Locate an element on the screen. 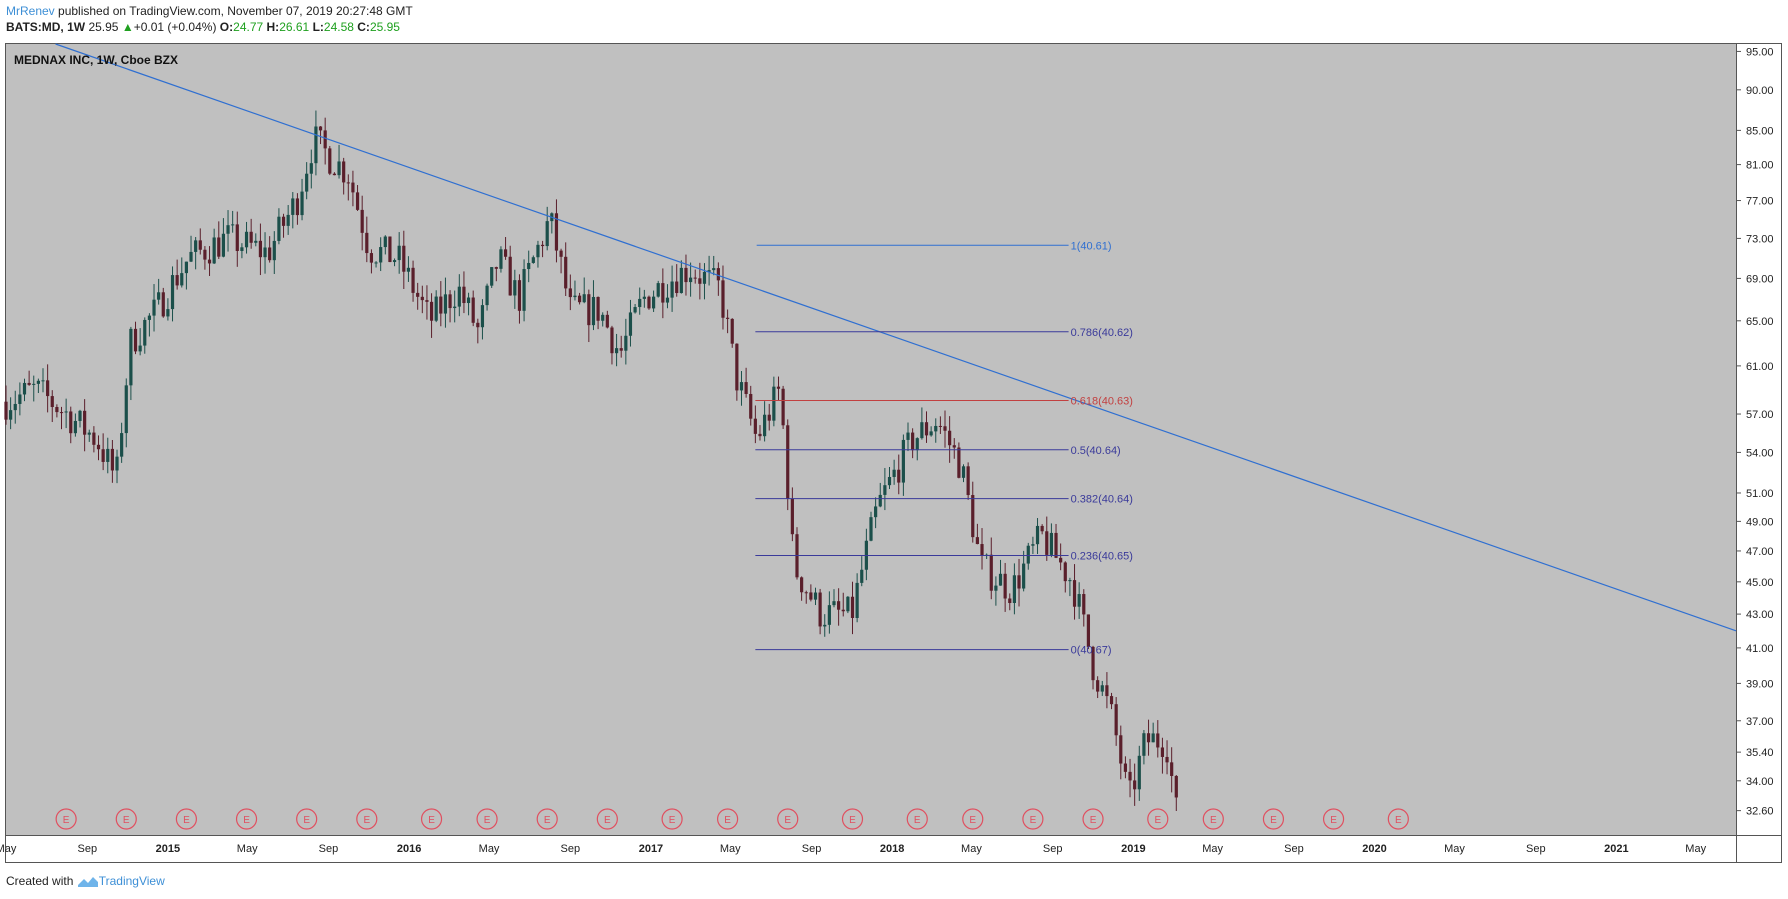 The height and width of the screenshot is (899, 1788). price-tick-label: 85.00 is located at coordinates (1760, 131).